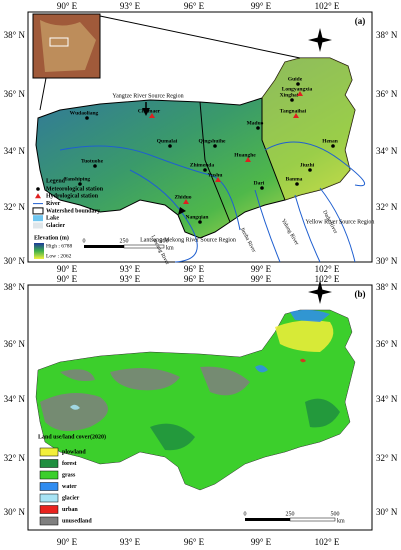 Image resolution: width=401 pixels, height=550 pixels. What do you see at coordinates (84, 241) in the screenshot?
I see `scale-label: 0` at bounding box center [84, 241].